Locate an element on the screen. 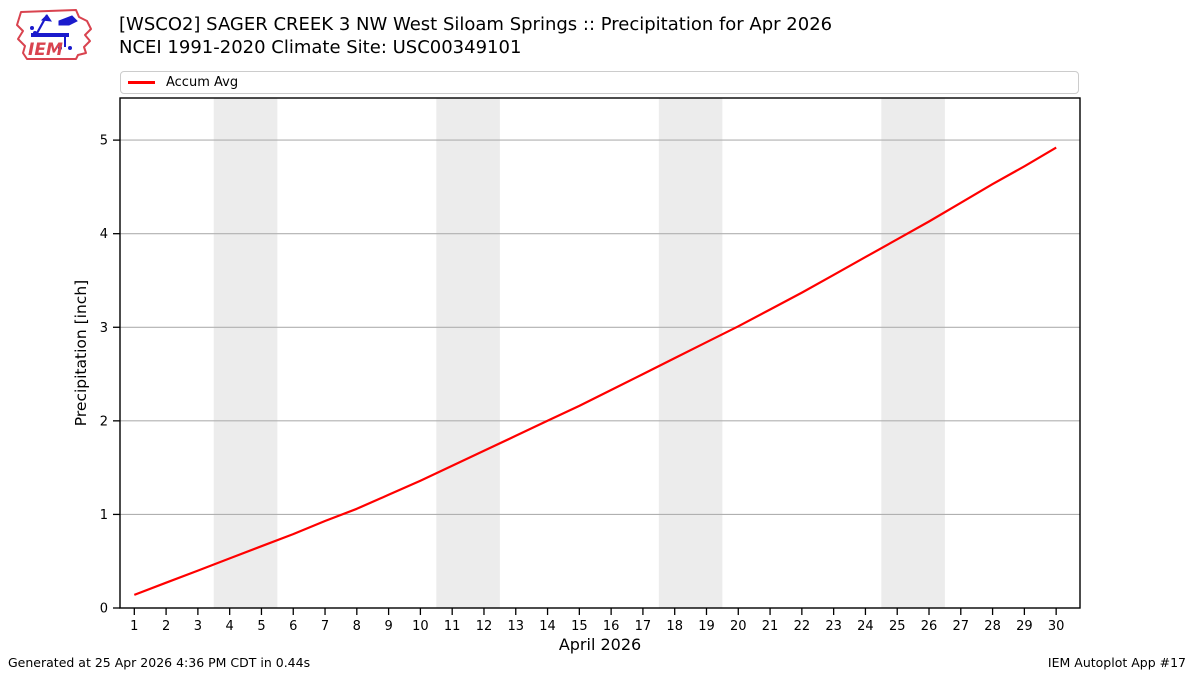 This screenshot has width=1200, height=675. y-tick-label: 1 is located at coordinates (104, 515).